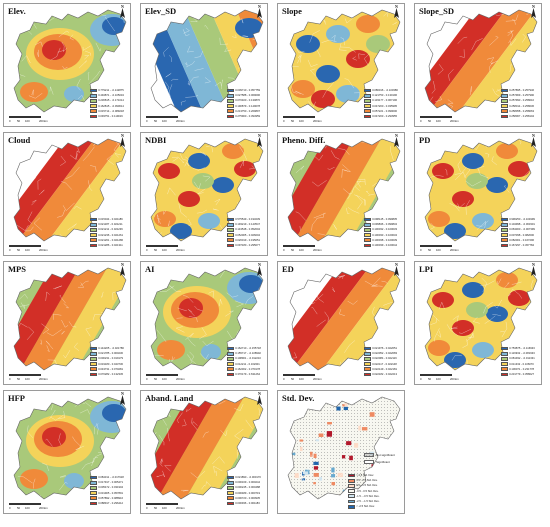  What do you see at coordinates (384, 374) in the screenshot?
I see `legend-item: 0.022182 - 0.022213` at bounding box center [384, 374].